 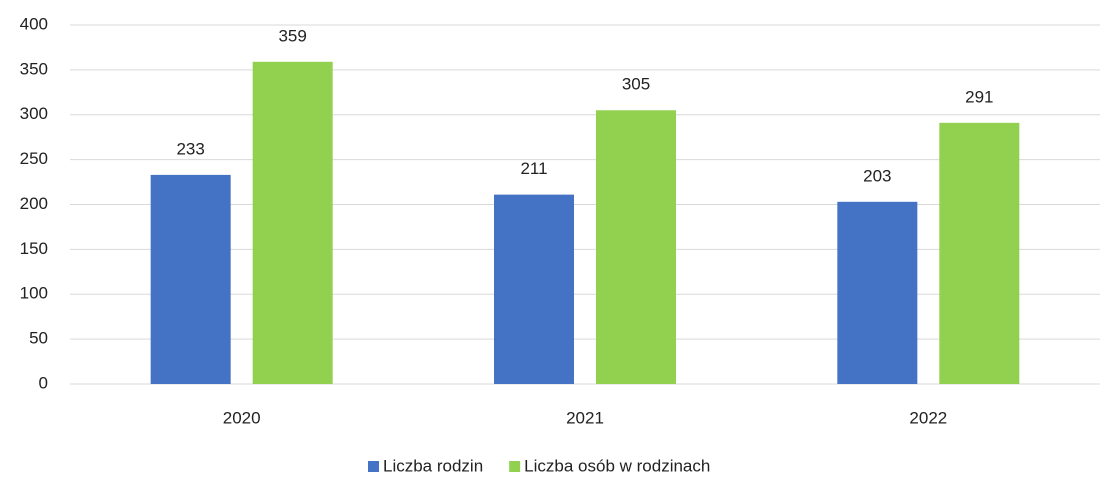 I want to click on y-tick-label: 400, so click(x=34, y=23).